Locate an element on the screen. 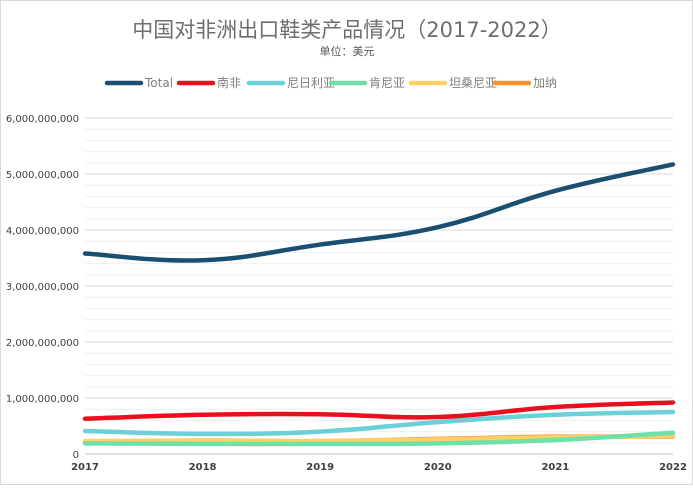  x-tick-label: 2017 is located at coordinates (85, 467).